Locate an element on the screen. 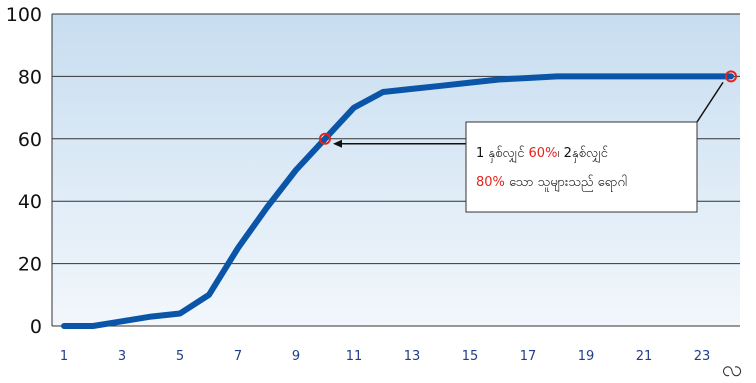 The height and width of the screenshot is (383, 756). y-tick-label: 20 is located at coordinates (30, 265).